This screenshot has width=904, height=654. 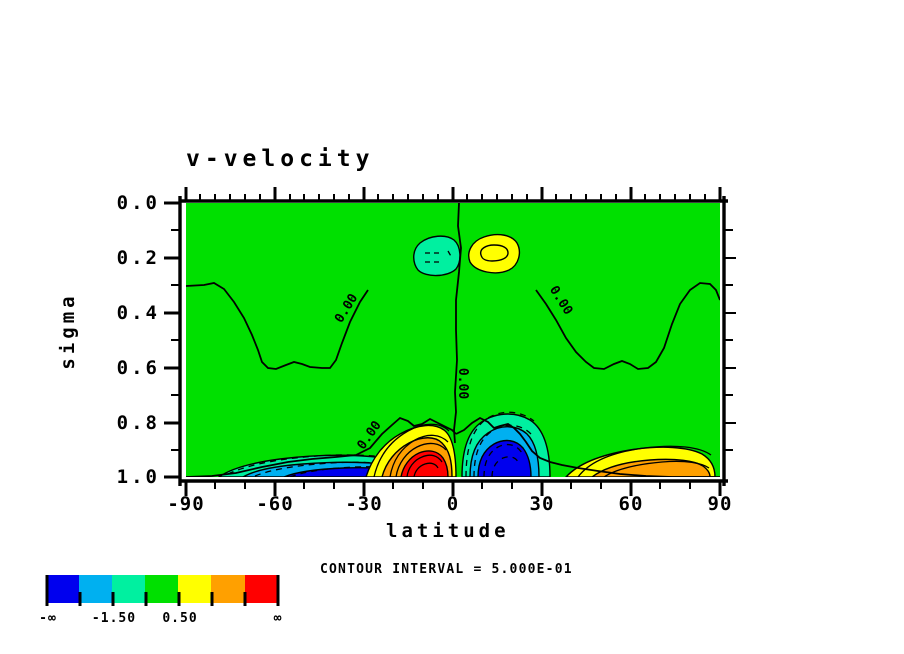 I want to click on x-axis-title: latitude, so click(x=448, y=531).